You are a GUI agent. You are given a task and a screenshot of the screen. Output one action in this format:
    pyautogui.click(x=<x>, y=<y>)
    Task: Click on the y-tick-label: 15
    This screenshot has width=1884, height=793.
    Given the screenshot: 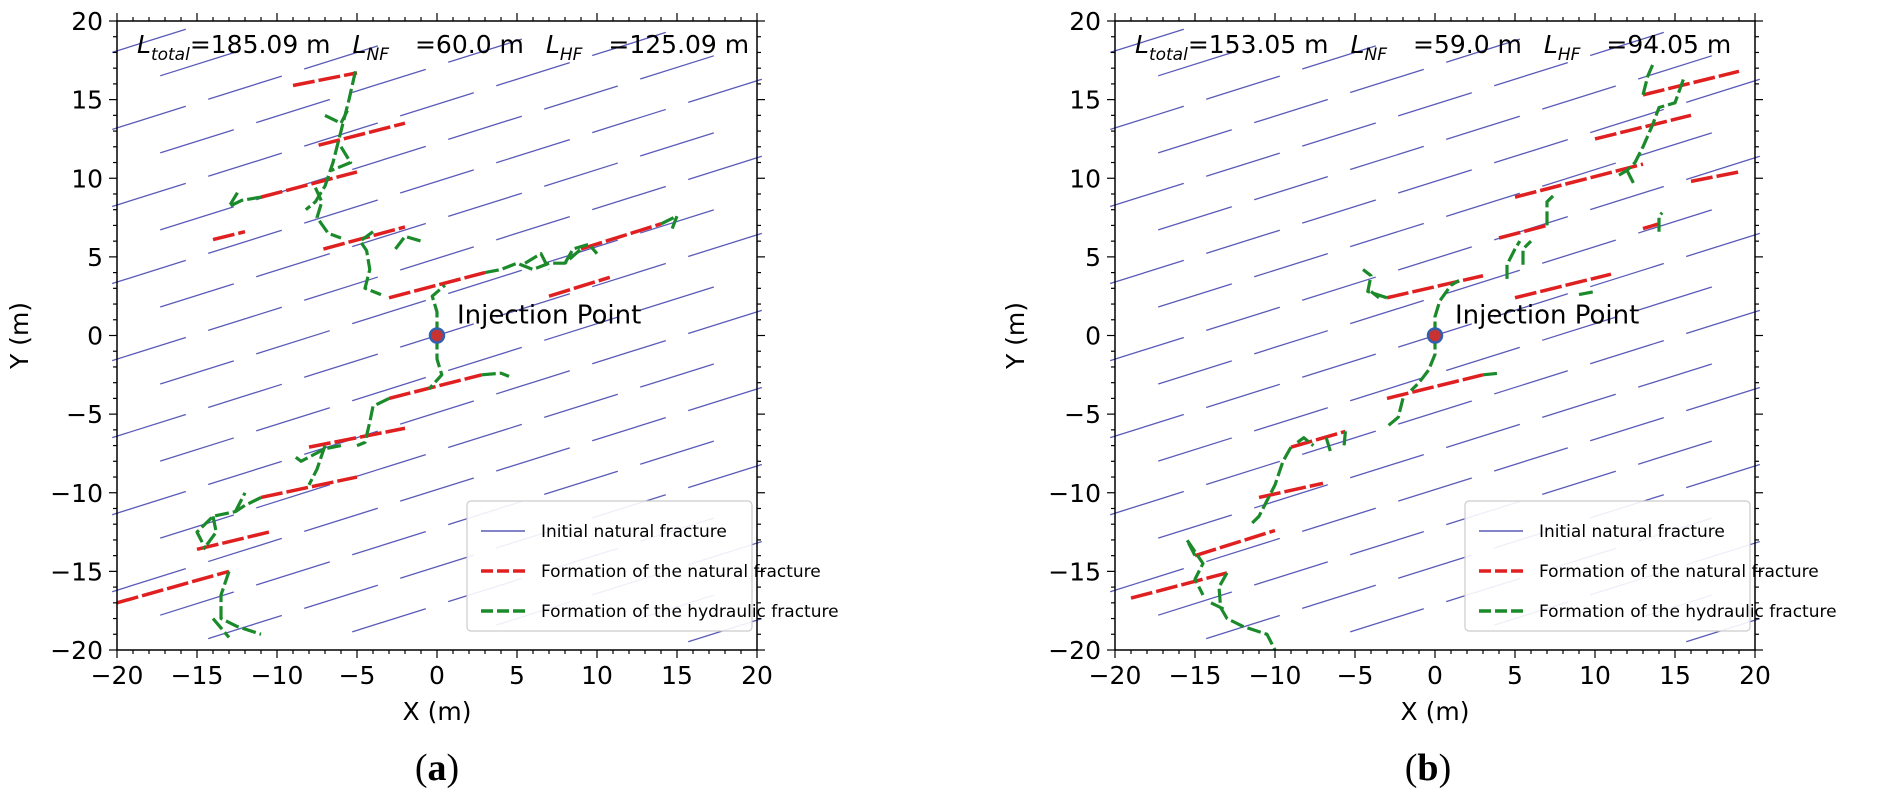 What is the action you would take?
    pyautogui.click(x=1085, y=100)
    